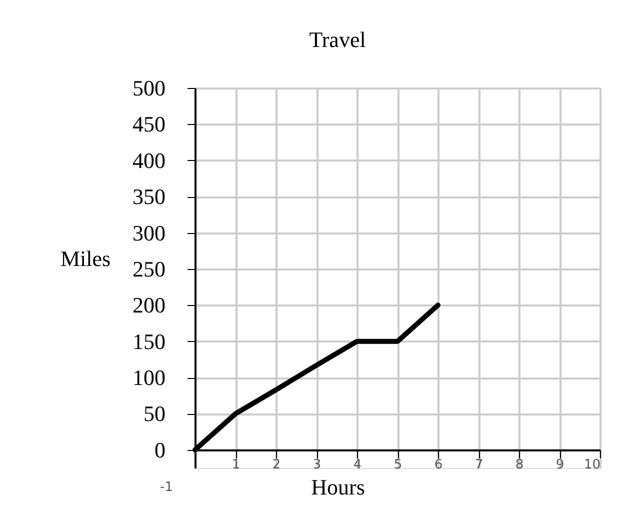 Image resolution: width=636 pixels, height=517 pixels. Describe the element at coordinates (85, 258) in the screenshot. I see `y-axis-title: Miles` at that location.